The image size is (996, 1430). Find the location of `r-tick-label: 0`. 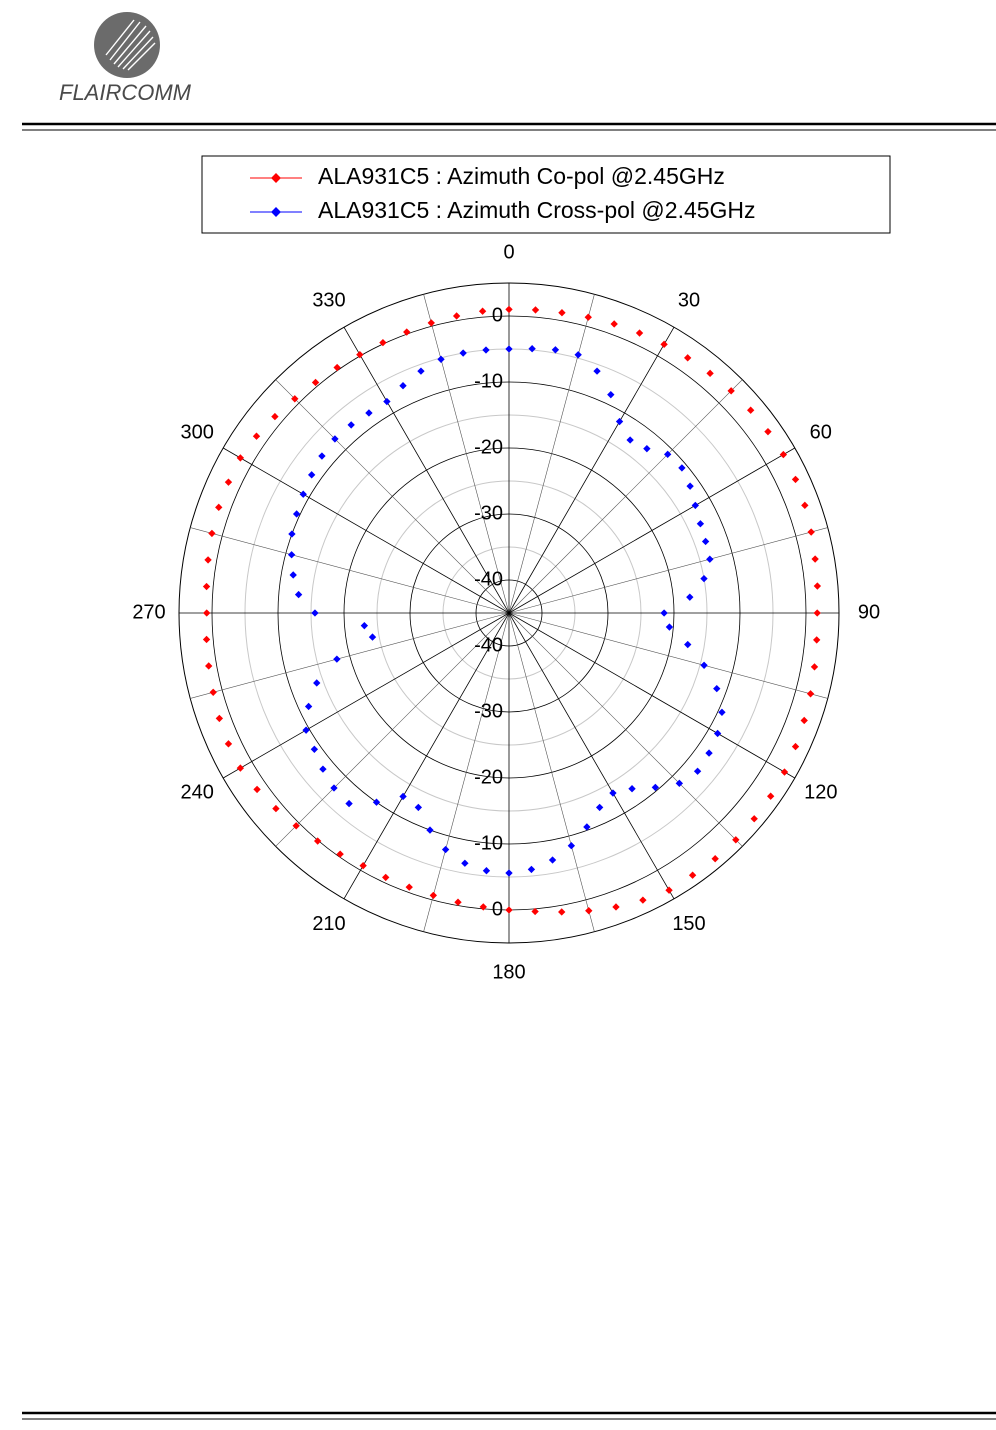

r-tick-label: 0 is located at coordinates (497, 909).